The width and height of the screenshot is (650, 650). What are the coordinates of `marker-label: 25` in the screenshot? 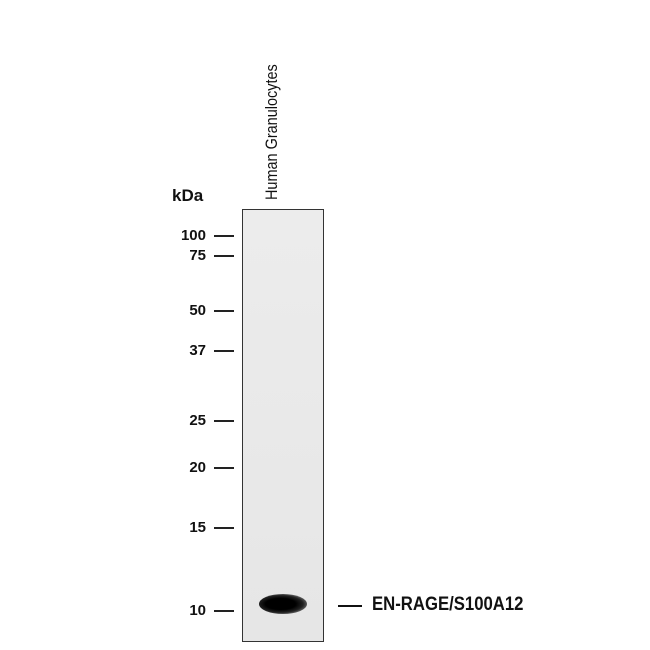 It's located at (197, 420).